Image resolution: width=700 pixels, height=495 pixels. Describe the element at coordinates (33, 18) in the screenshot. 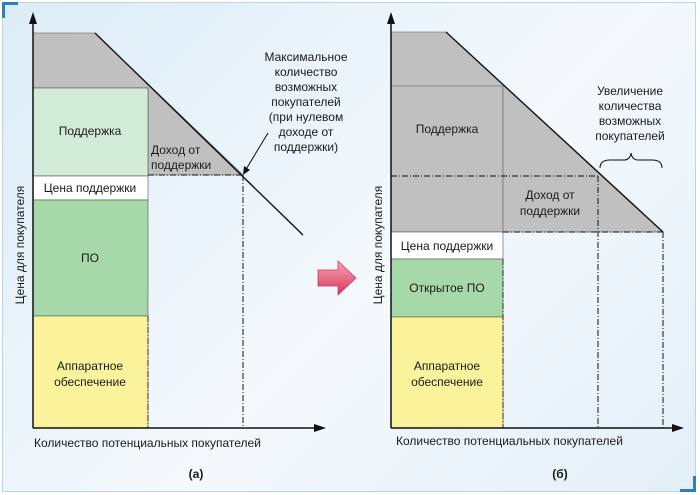

I see `left-y-axis-arrowhead` at that location.